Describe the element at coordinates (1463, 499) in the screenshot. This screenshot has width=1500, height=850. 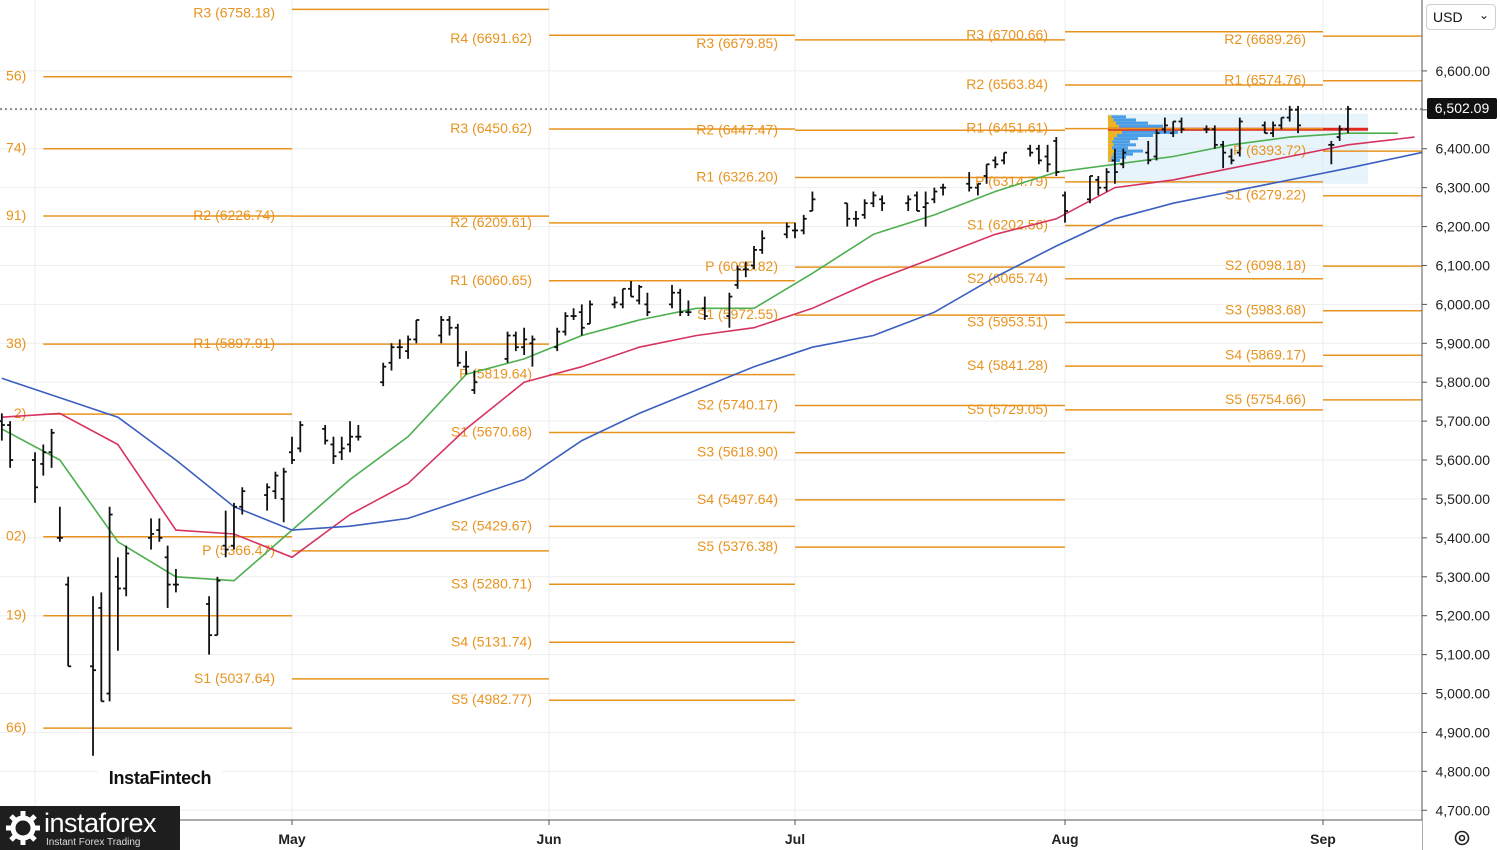
I see `y-tick-label: 5,500.00` at that location.